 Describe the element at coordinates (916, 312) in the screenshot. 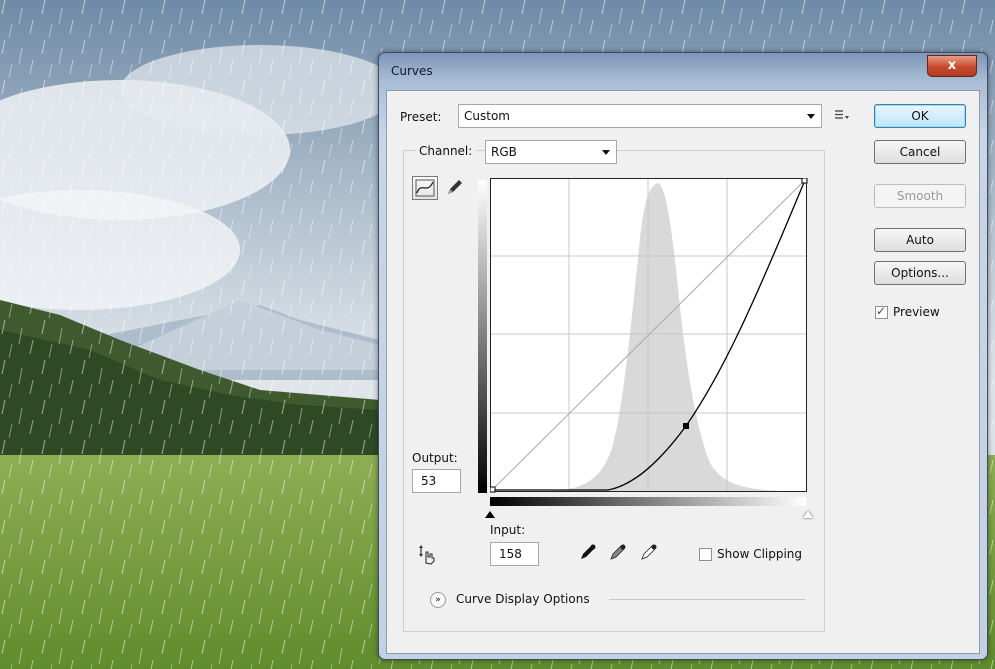

I see `preview-label: Preview` at that location.